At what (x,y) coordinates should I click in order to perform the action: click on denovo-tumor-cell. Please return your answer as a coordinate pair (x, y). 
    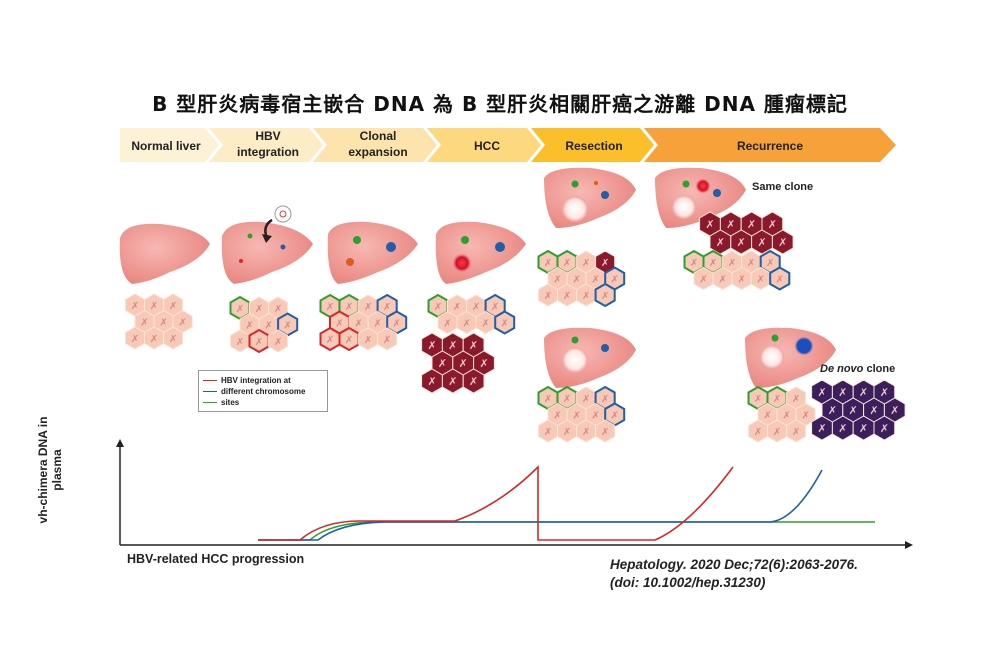
    Looking at the image, I should click on (884, 428).